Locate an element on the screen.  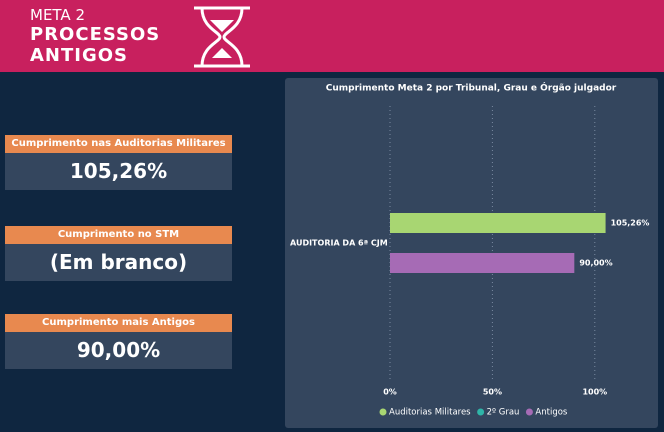
card-value: (Em branco) is located at coordinates (118, 262).